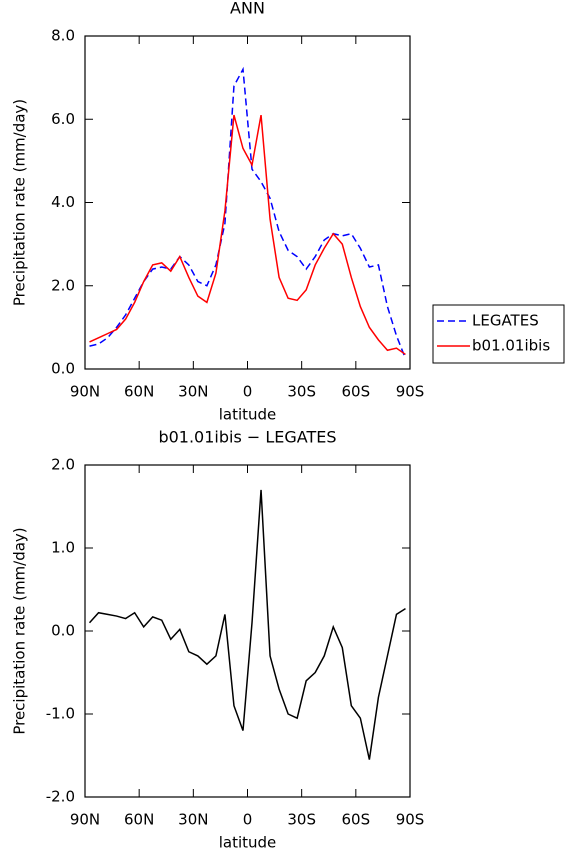 The height and width of the screenshot is (851, 565). I want to click on chart-title: ANN, so click(247, 9).